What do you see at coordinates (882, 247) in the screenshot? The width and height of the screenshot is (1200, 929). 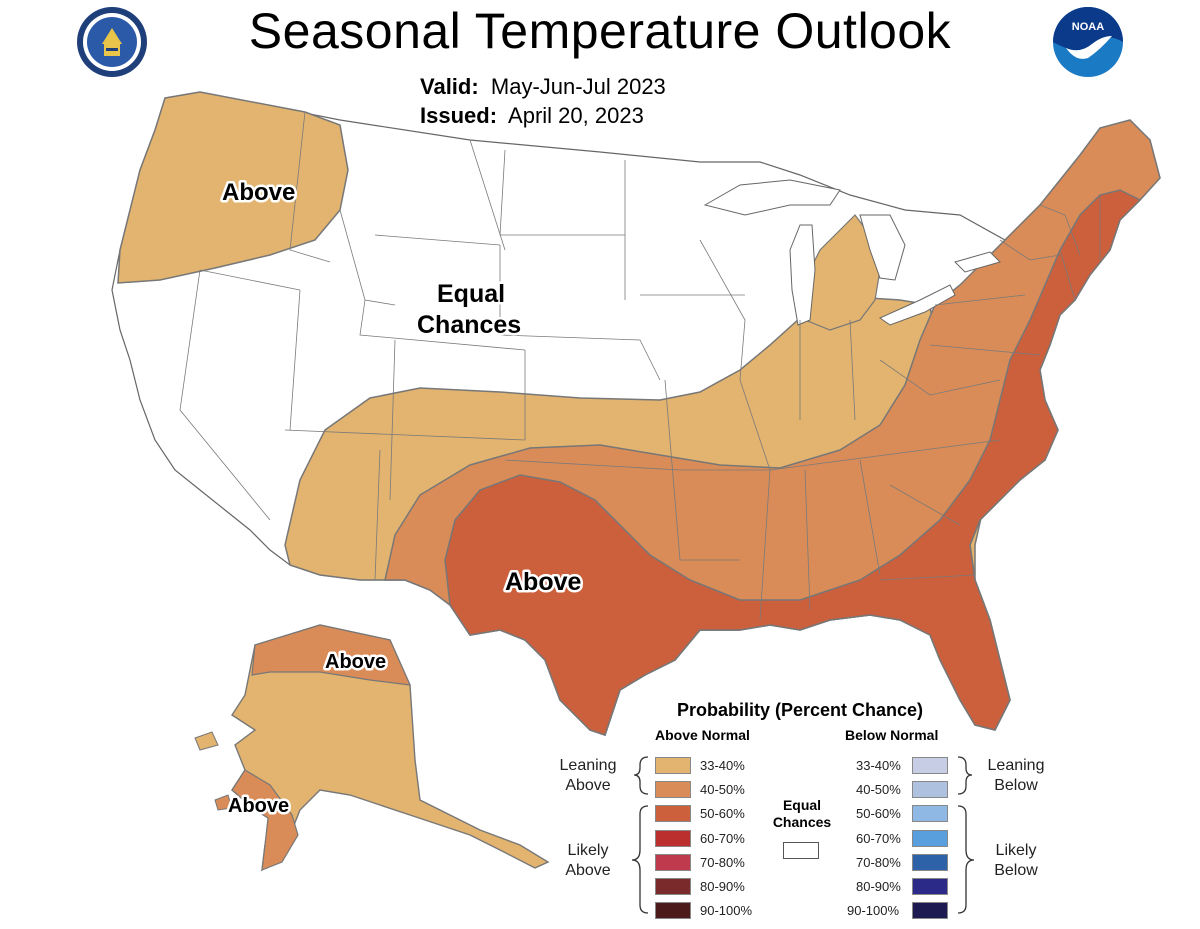 I see `lake-huron` at bounding box center [882, 247].